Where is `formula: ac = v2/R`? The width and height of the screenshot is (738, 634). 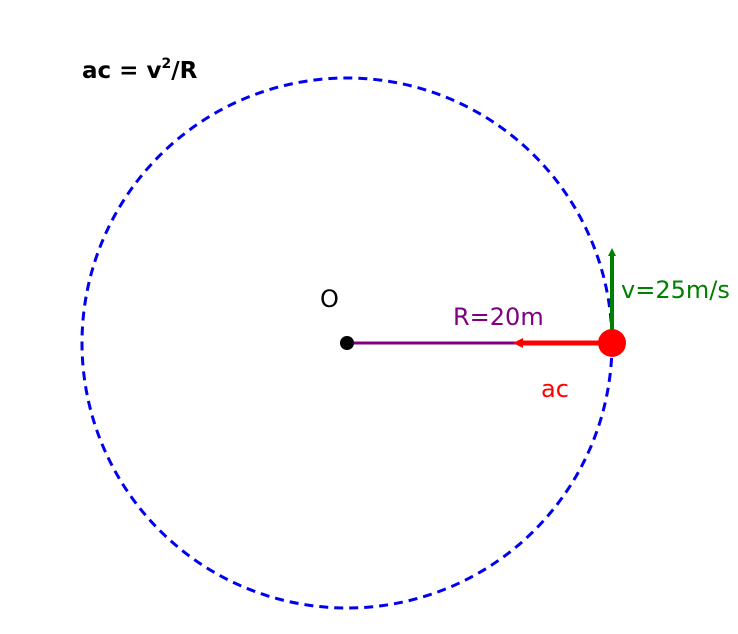
formula: ac = v2/R is located at coordinates (140, 70).